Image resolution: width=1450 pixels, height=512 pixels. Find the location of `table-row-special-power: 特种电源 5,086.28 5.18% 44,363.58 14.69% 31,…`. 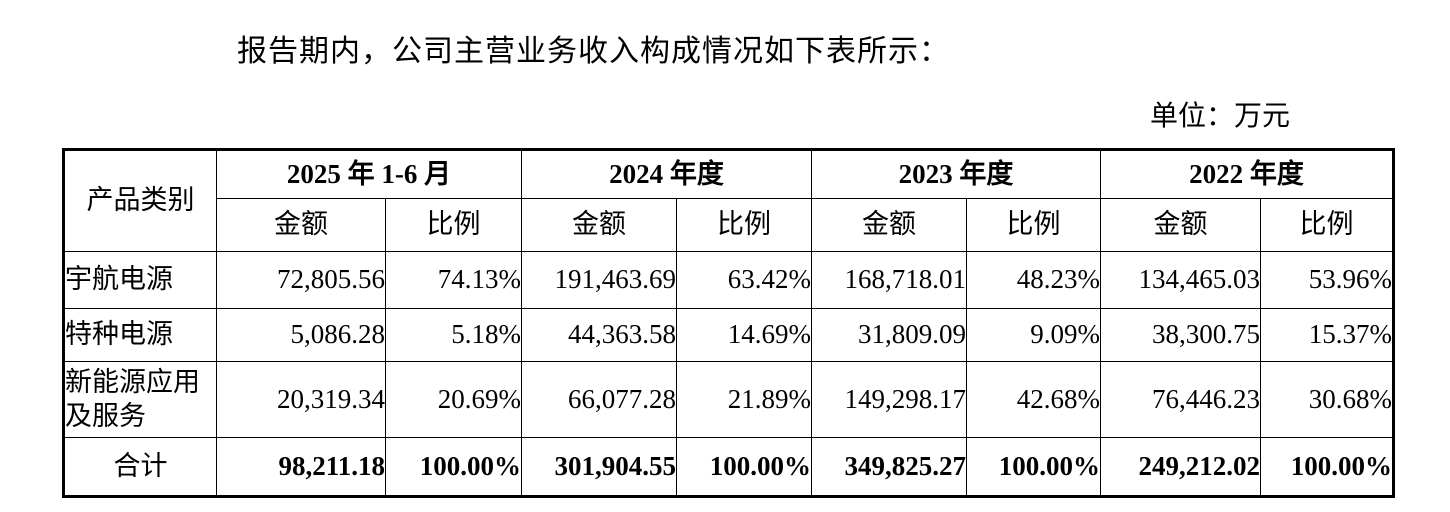

table-row-special-power: 特种电源 5,086.28 5.18% 44,363.58 14.69% 31,… is located at coordinates (728, 335).